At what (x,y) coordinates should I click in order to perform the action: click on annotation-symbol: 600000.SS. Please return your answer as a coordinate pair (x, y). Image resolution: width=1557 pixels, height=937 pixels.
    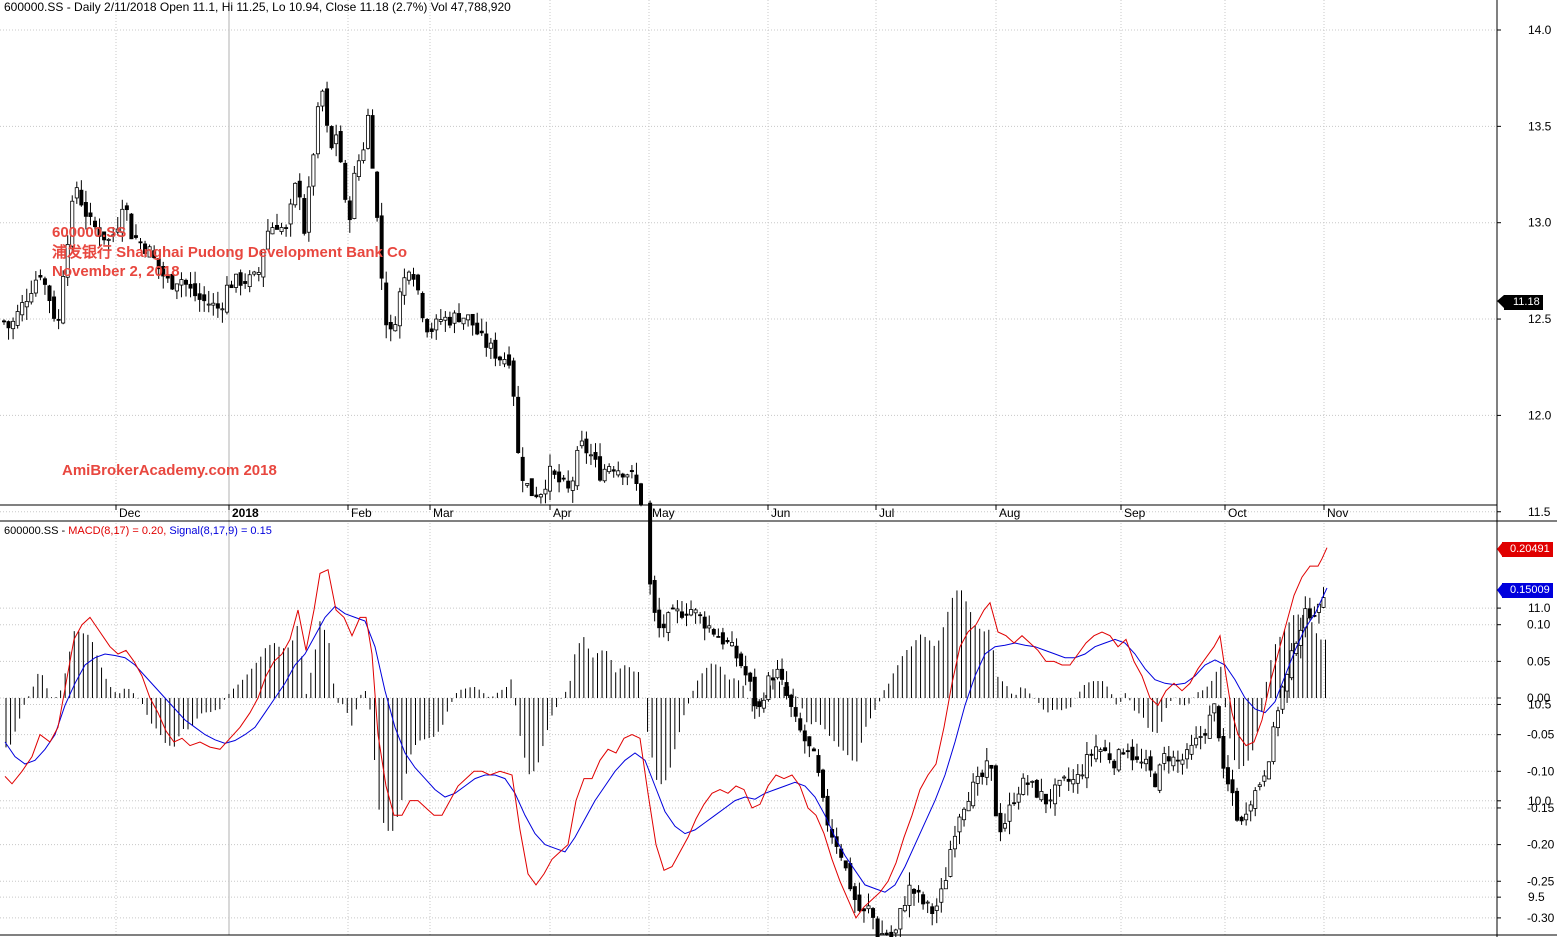
    Looking at the image, I should click on (89, 232).